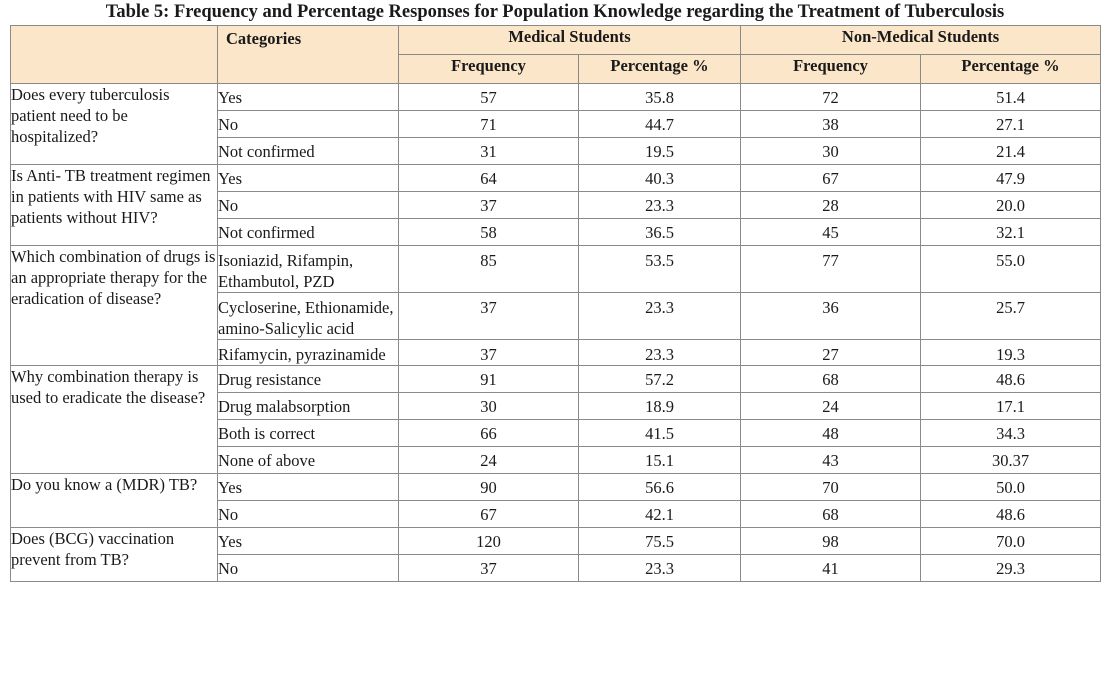 The height and width of the screenshot is (685, 1110). What do you see at coordinates (659, 69) in the screenshot?
I see `header-medical-percentage: Percentage %` at bounding box center [659, 69].